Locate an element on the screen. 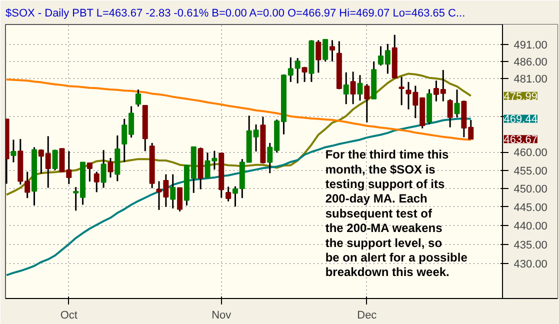 Image resolution: width=559 pixels, height=324 pixels. y-tick-label: 435.00 is located at coordinates (531, 245).